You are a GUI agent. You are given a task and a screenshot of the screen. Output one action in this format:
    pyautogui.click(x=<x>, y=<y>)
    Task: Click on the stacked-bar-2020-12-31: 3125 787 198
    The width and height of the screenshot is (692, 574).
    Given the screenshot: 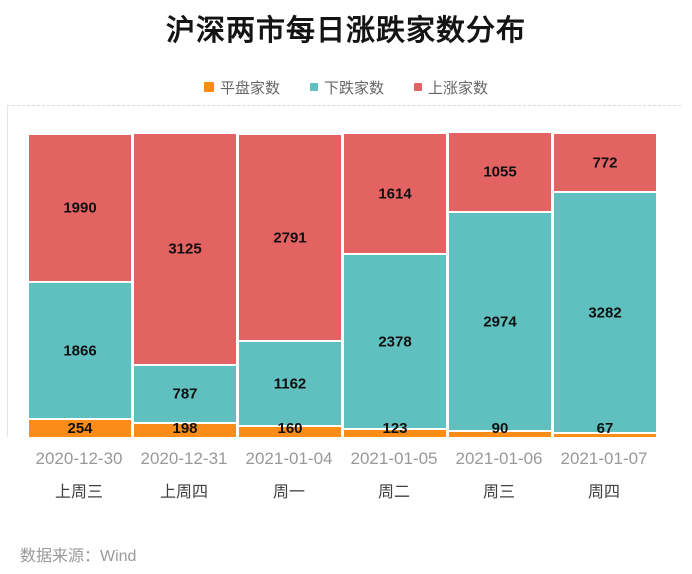 What is the action you would take?
    pyautogui.click(x=185, y=285)
    